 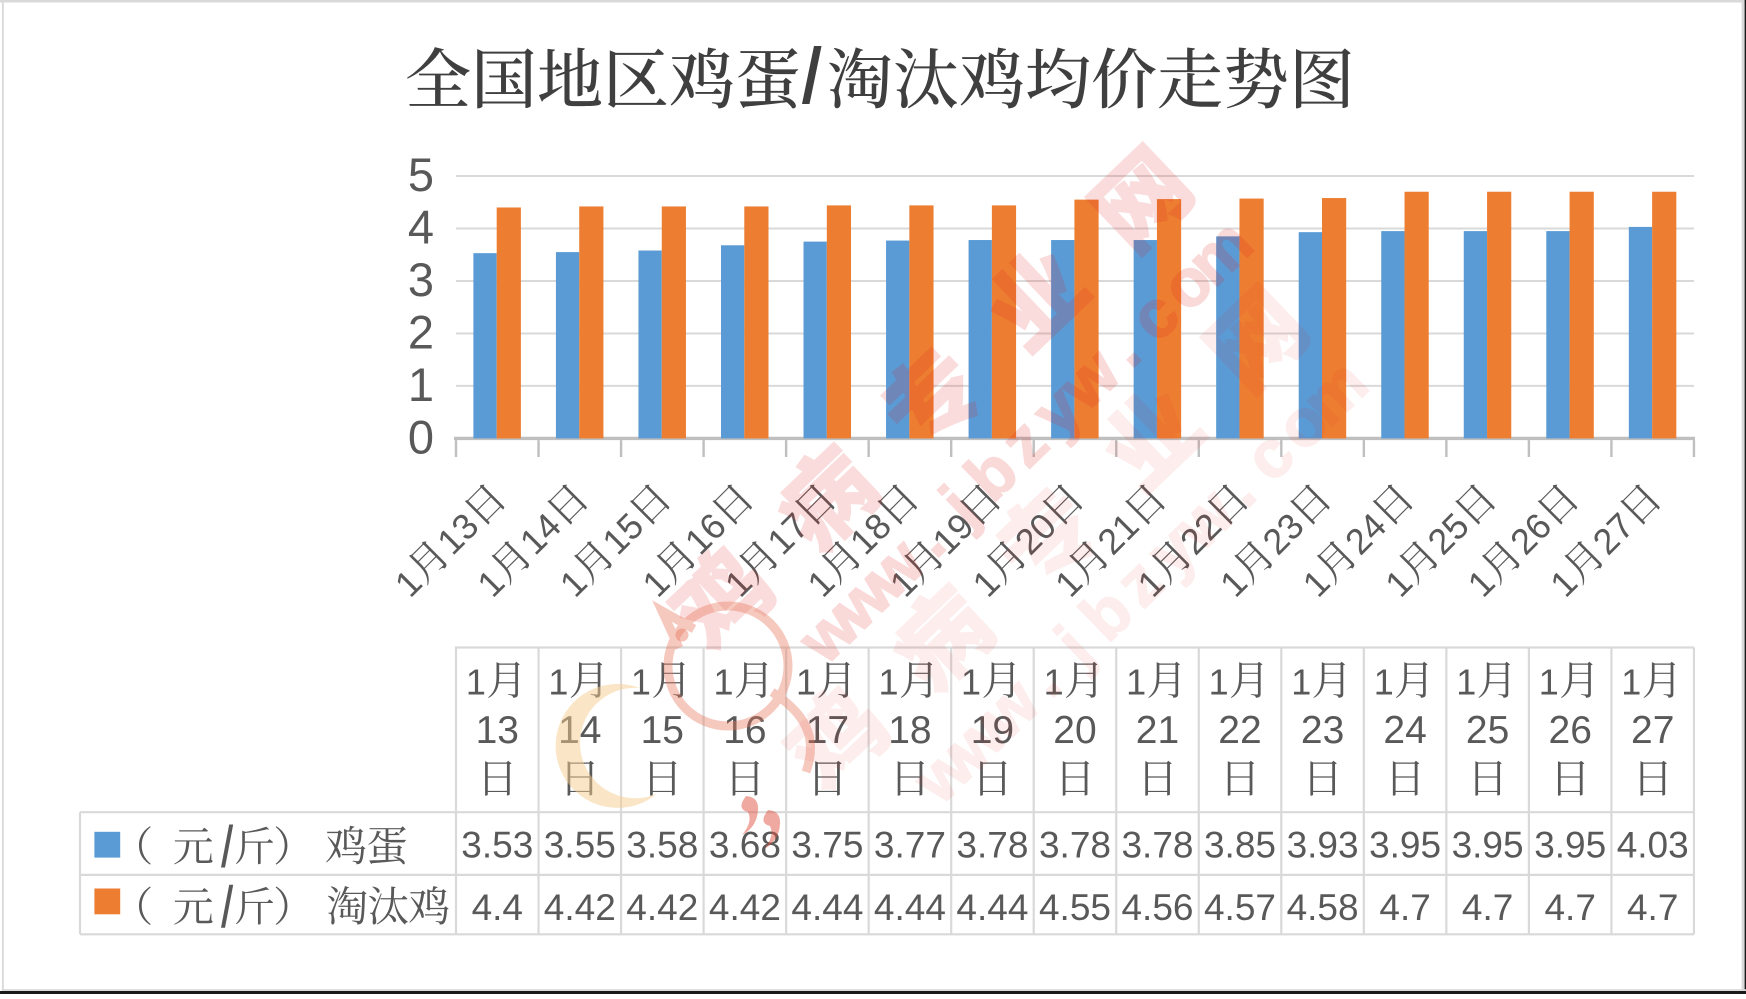 I want to click on svg-text: 3, so click(x=421, y=279).